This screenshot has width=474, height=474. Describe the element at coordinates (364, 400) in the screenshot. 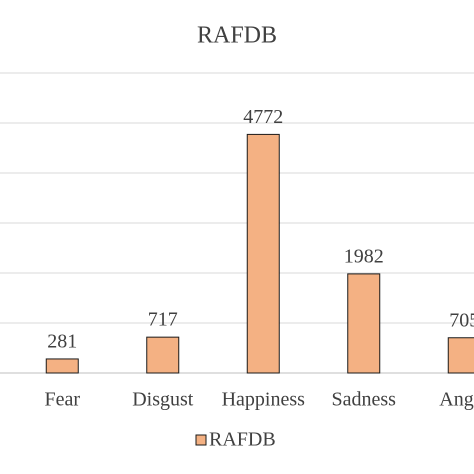

I see `x-tick-label: Sadness` at that location.